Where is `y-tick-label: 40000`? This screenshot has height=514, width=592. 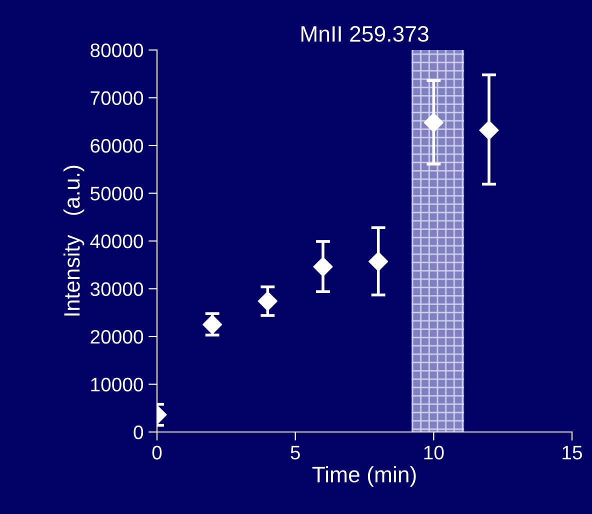
y-tick-label: 40000 is located at coordinates (117, 241).